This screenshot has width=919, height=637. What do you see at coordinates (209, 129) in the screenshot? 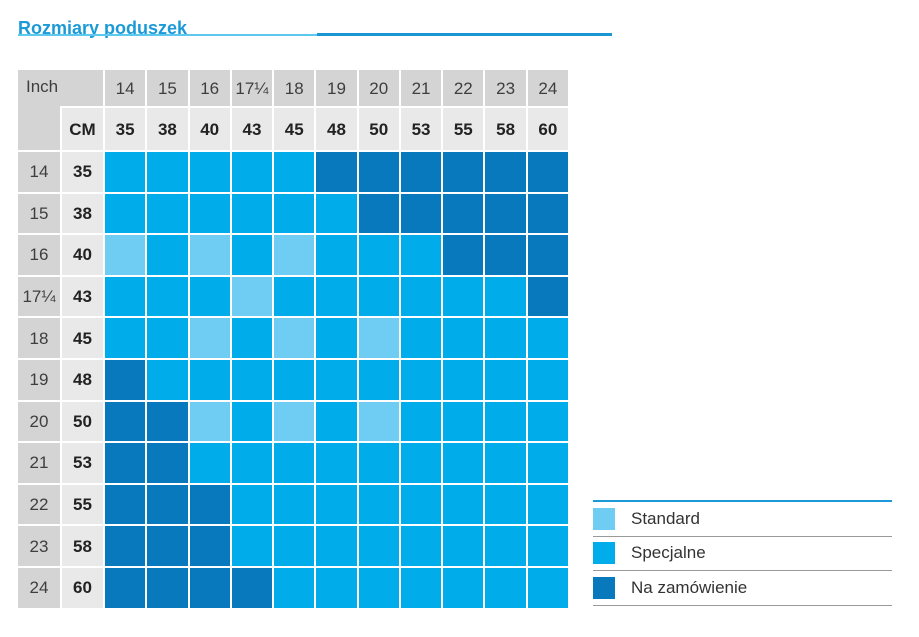
I see `col-header-cm: 40` at bounding box center [209, 129].